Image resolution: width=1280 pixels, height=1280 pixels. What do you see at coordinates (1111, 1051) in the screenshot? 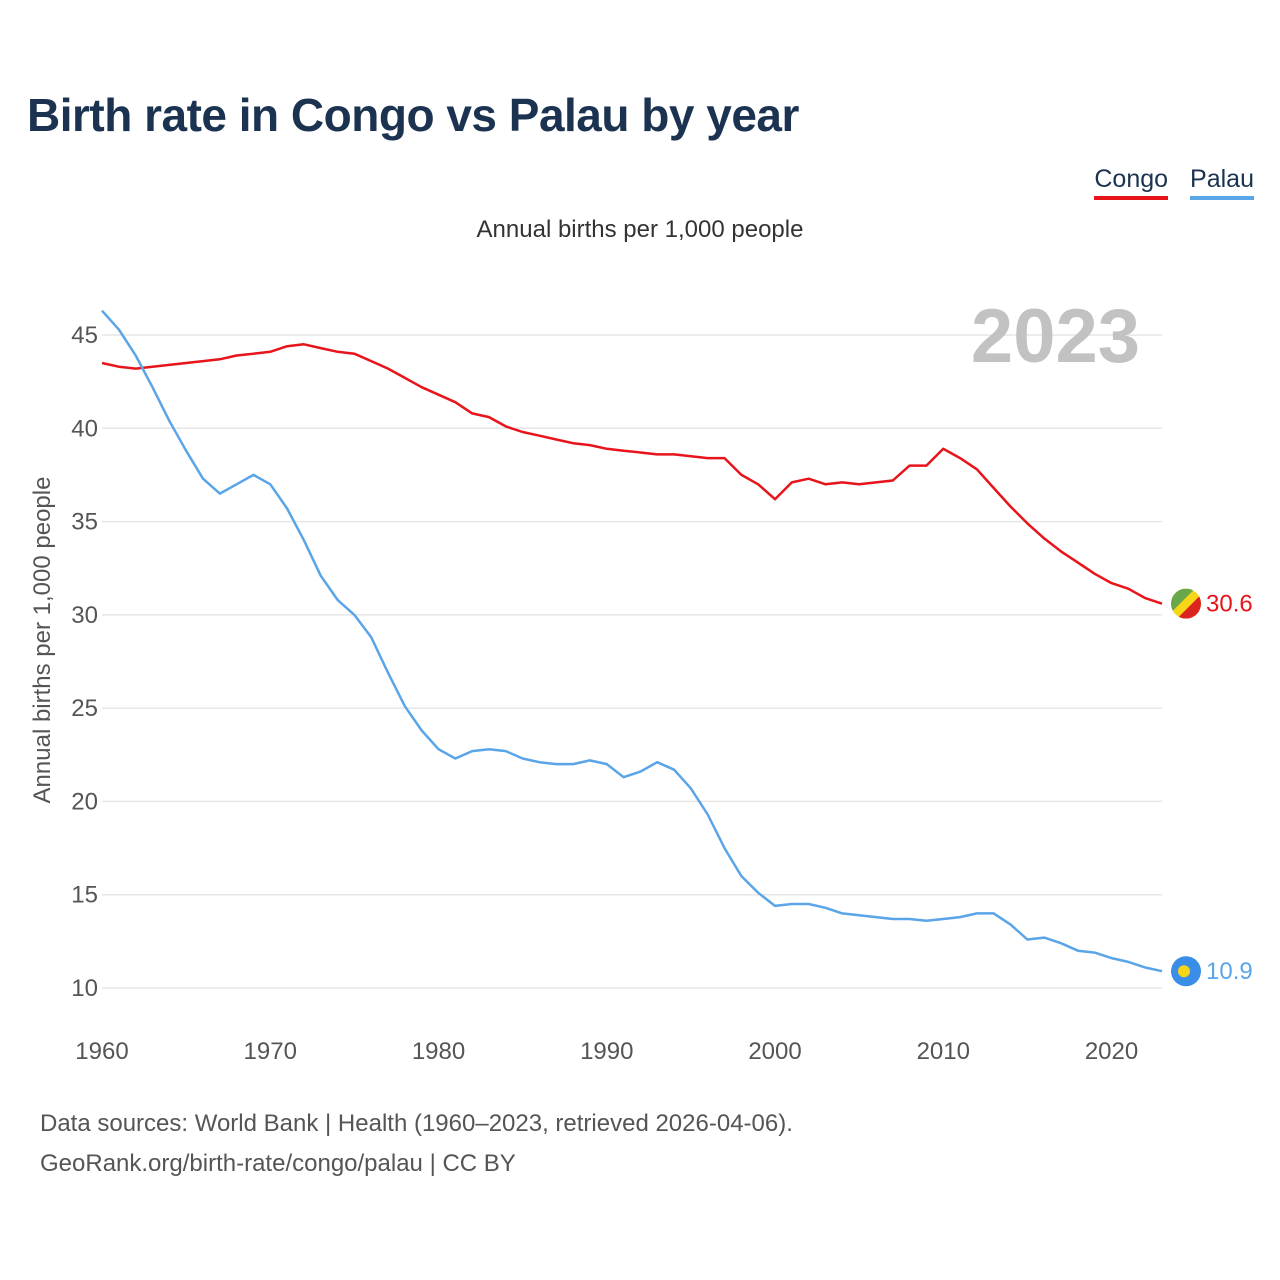
I see `x-tick-label-2020: 2020` at bounding box center [1111, 1051].